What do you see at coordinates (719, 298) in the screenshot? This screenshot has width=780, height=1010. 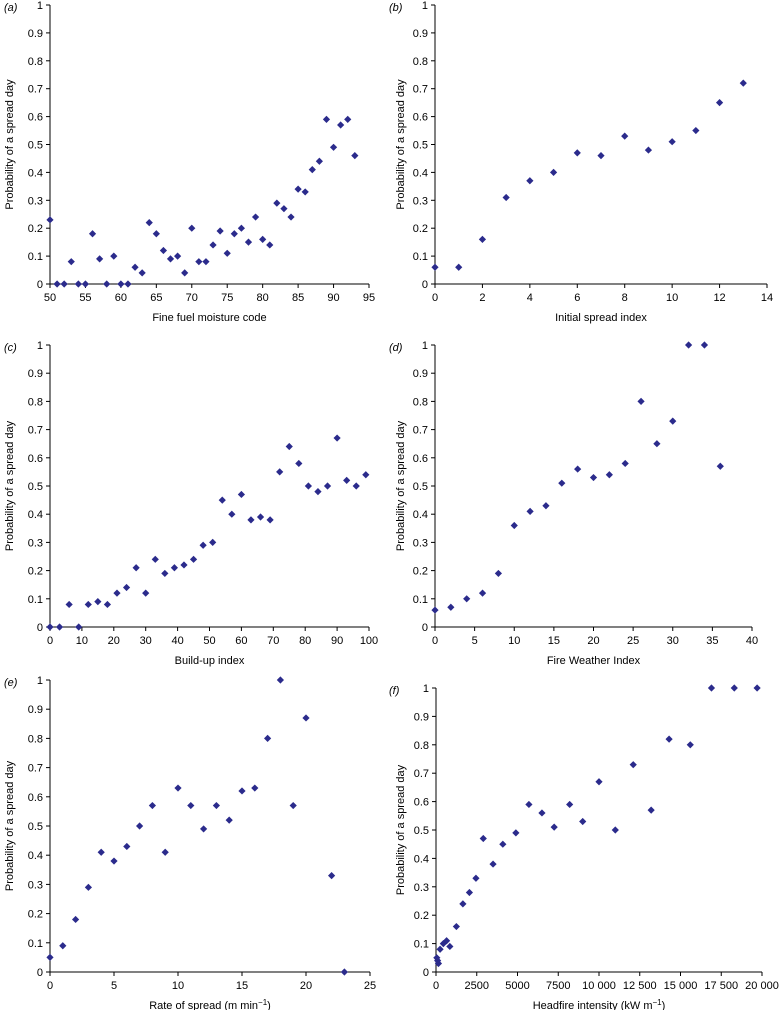 I see `x-tick-label: 12` at bounding box center [719, 298].